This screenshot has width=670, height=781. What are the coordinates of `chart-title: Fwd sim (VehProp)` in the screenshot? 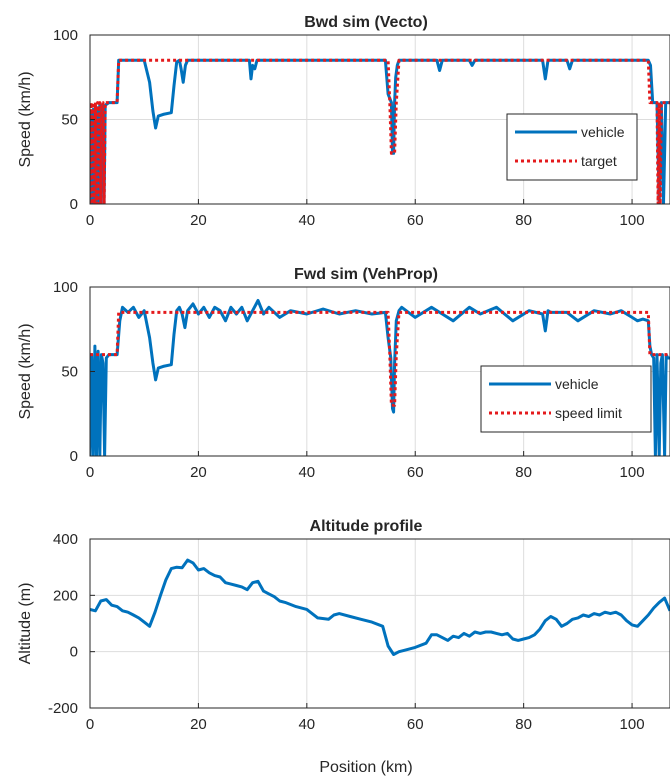 It's located at (366, 274).